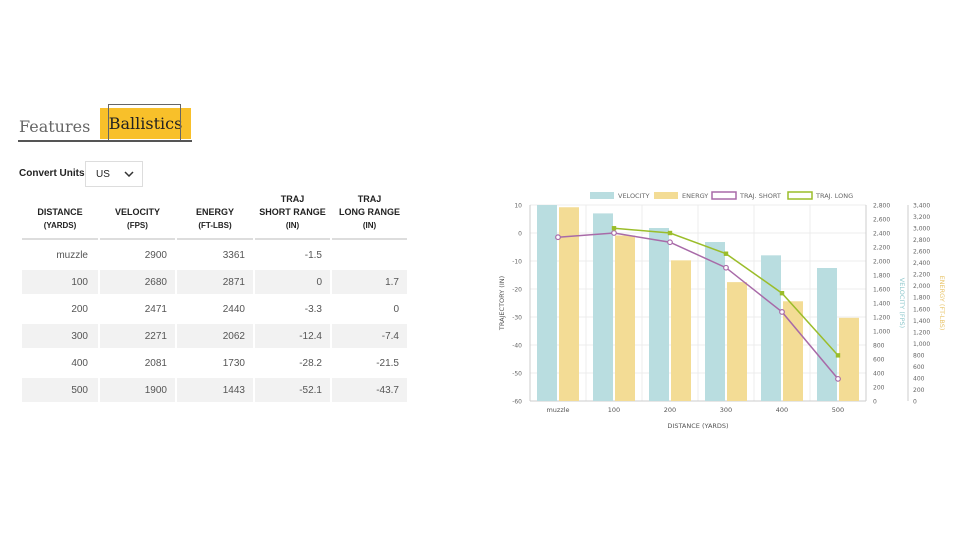  I want to click on header-energy-title: ENERGY, so click(214, 212).